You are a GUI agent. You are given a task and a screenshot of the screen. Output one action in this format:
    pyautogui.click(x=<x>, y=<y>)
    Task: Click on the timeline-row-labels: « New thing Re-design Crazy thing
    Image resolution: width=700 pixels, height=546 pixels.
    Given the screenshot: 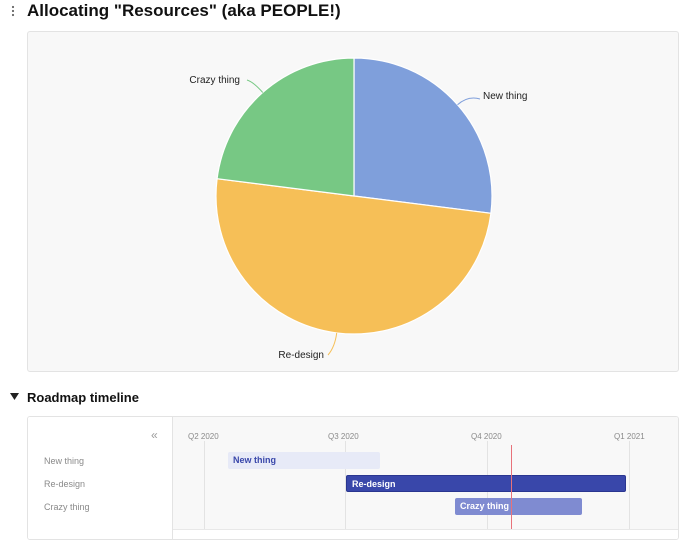 What is the action you would take?
    pyautogui.click(x=100, y=478)
    